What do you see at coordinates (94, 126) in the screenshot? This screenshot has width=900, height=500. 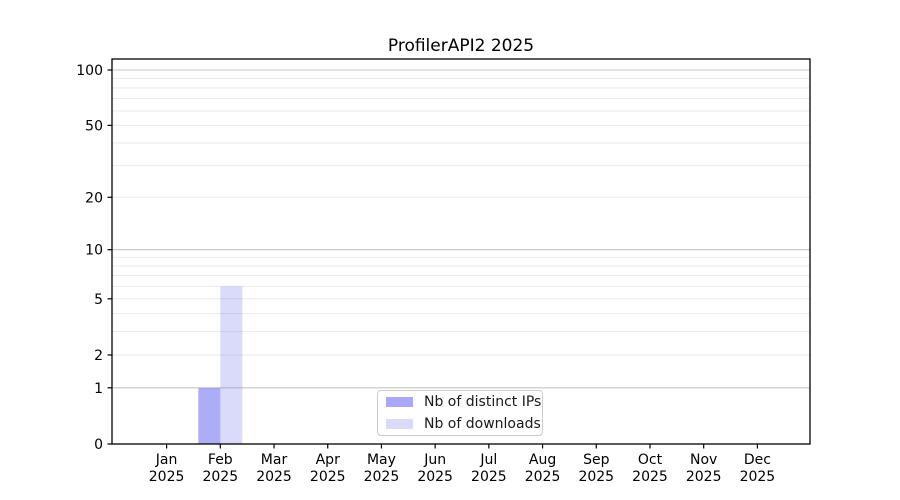 I see `y-tick-label: 50` at bounding box center [94, 126].